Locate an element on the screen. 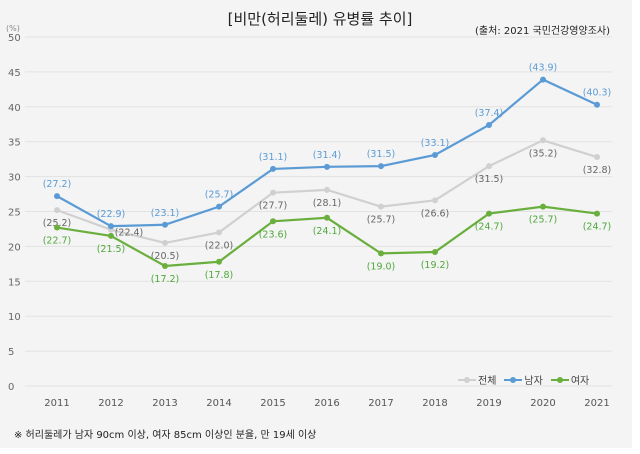  data-label: (43.9) is located at coordinates (543, 68).